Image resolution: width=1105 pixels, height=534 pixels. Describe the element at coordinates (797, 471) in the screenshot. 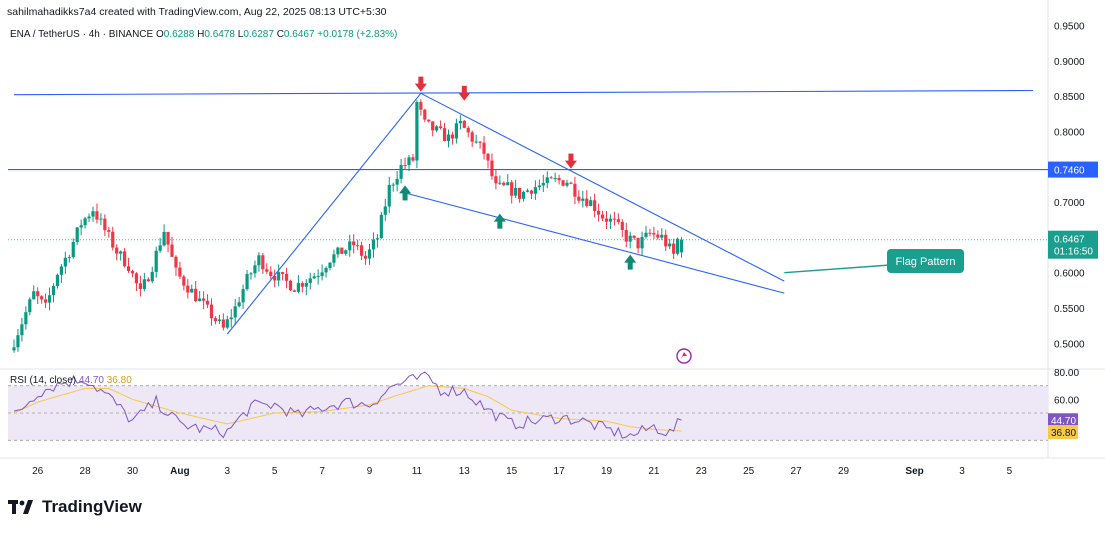

I see `x-tick-label: 27` at that location.